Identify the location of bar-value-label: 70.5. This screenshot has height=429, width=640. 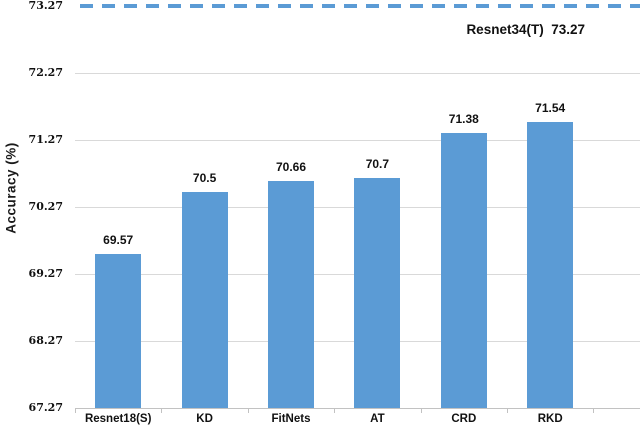
(204, 177).